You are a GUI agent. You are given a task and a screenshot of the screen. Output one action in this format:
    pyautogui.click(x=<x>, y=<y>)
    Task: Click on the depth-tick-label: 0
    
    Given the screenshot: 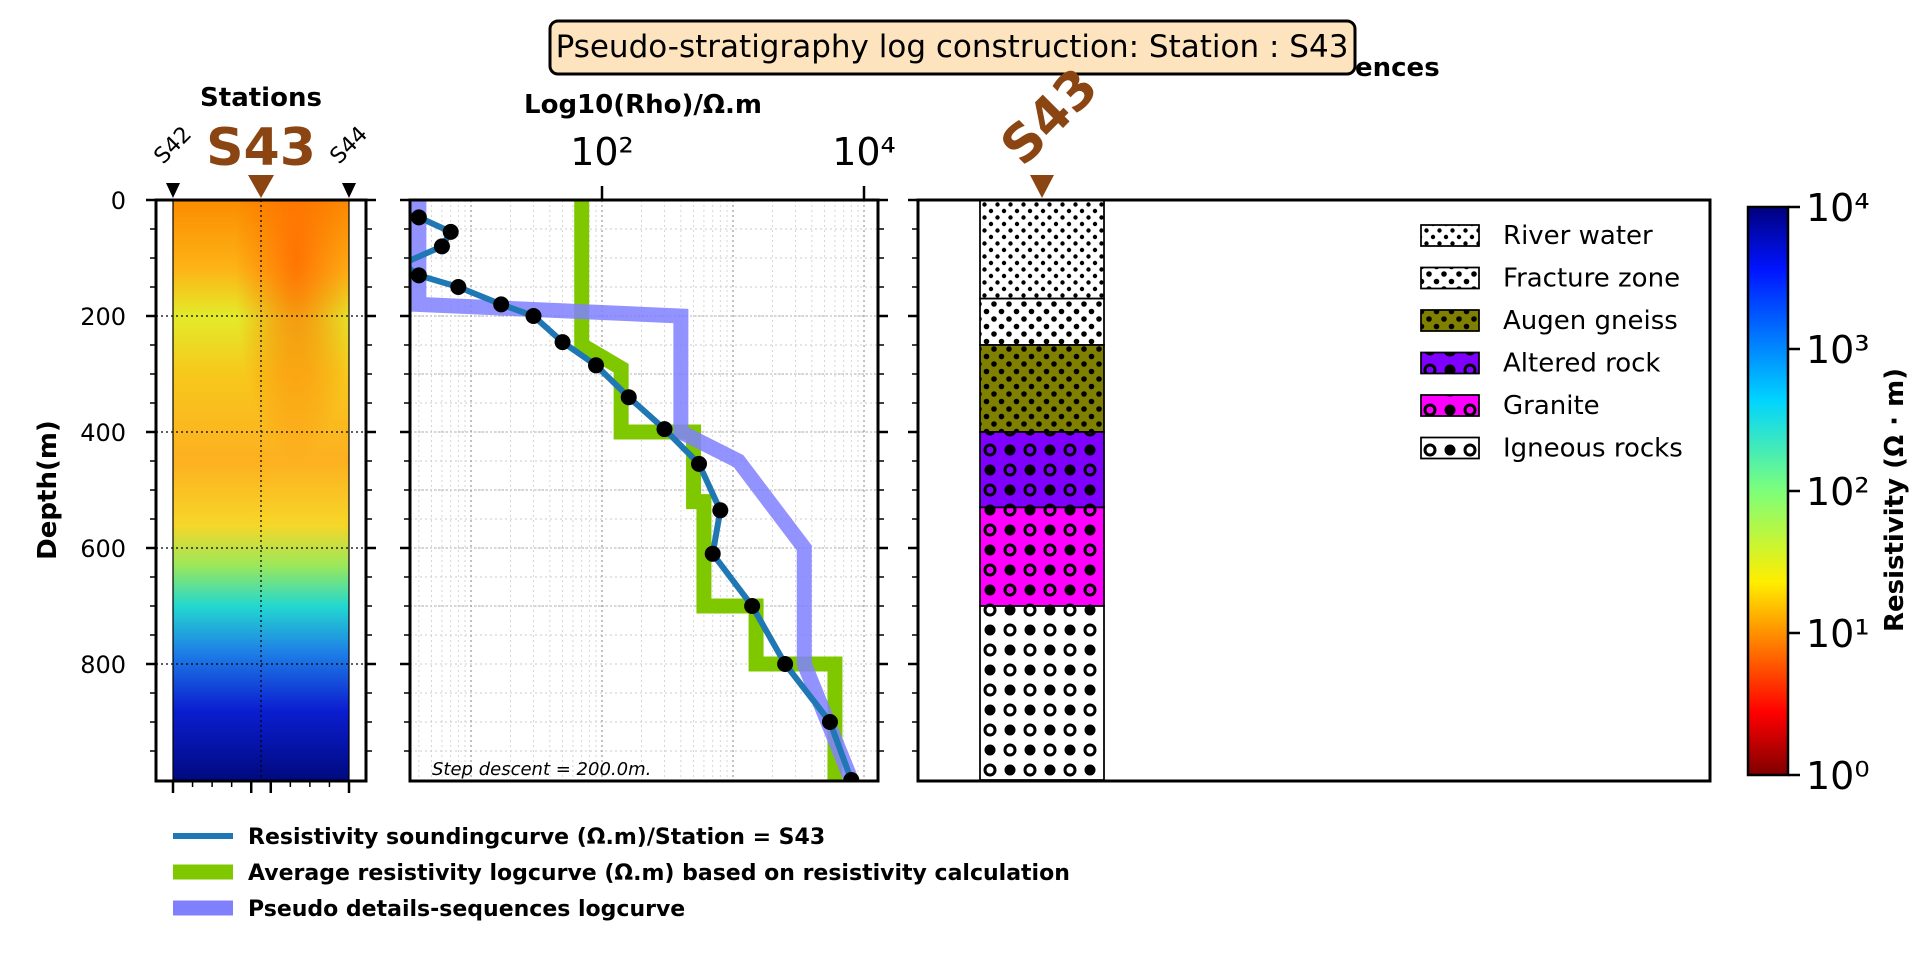 What is the action you would take?
    pyautogui.click(x=118, y=201)
    